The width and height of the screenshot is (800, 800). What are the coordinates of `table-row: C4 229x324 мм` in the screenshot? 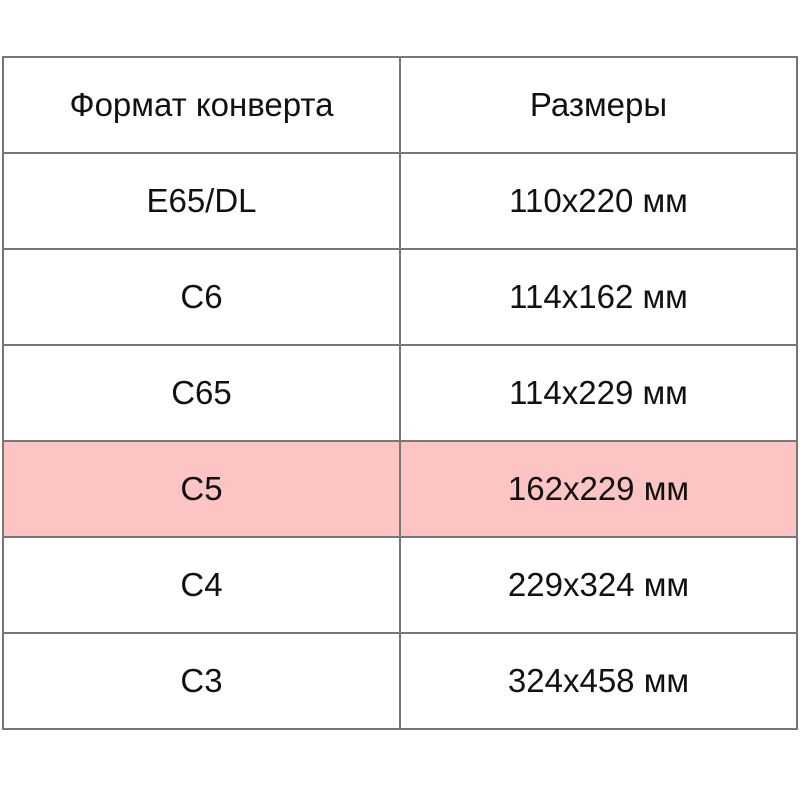 It's located at (400, 585).